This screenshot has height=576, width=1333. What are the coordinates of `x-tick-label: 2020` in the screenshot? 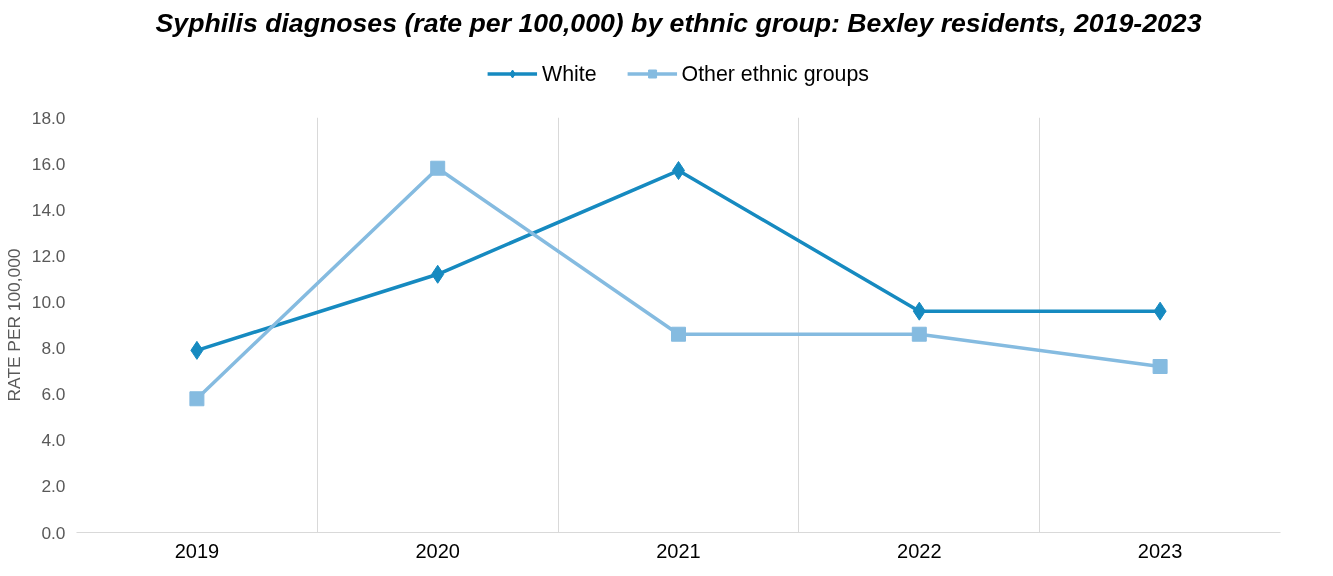 It's located at (437, 550).